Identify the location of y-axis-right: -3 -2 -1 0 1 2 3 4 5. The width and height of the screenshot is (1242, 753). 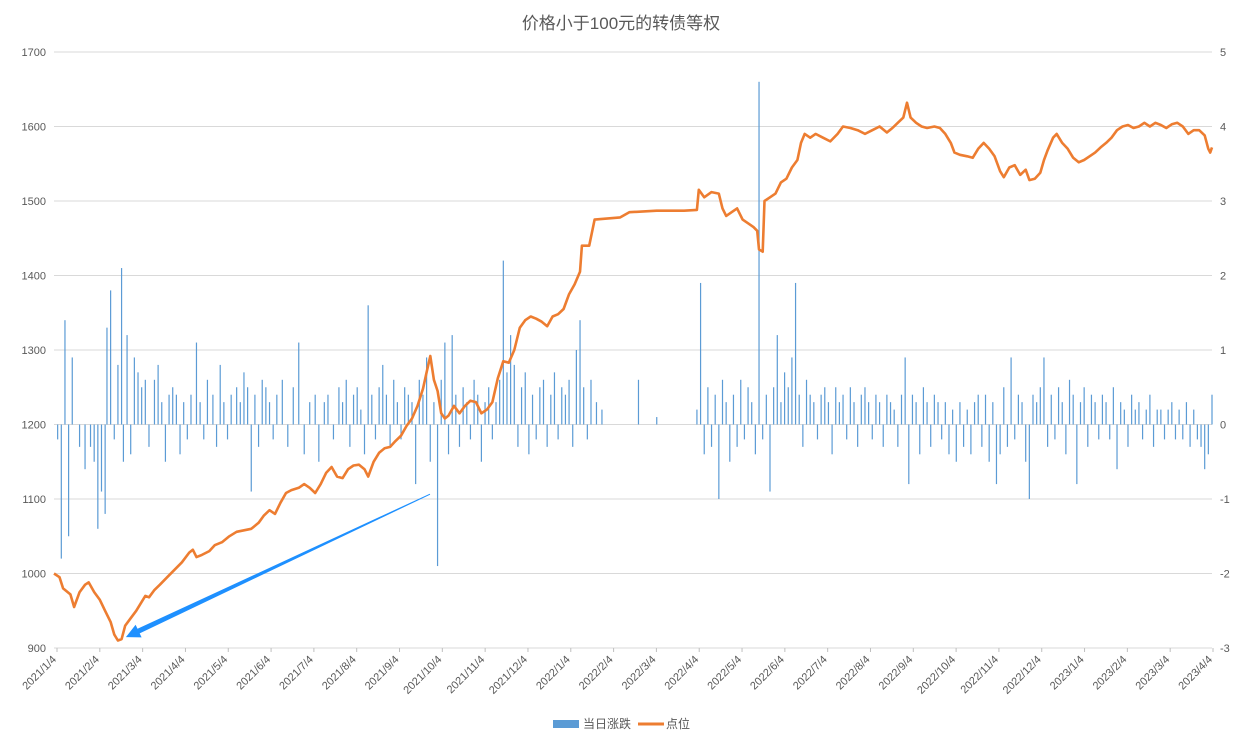
(1225, 351).